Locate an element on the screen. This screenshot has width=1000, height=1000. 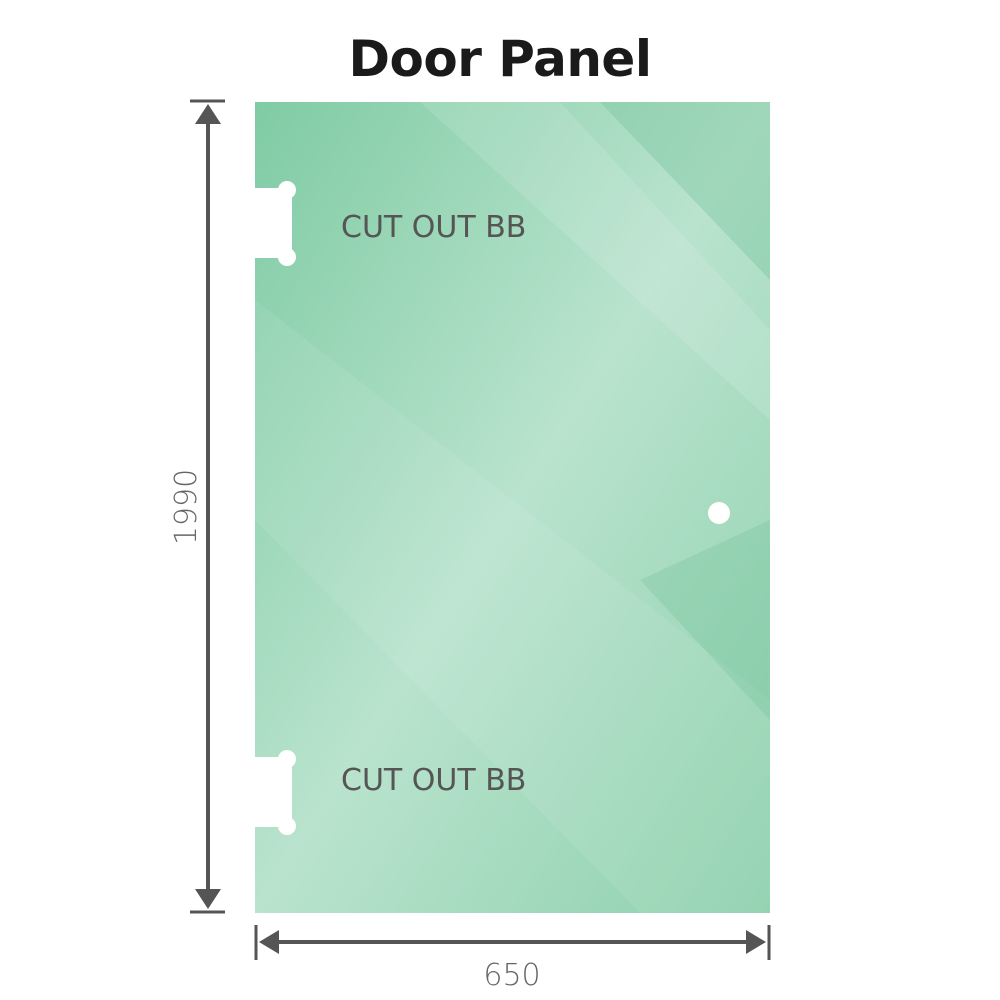
height-dimension is located at coordinates (207, 506).